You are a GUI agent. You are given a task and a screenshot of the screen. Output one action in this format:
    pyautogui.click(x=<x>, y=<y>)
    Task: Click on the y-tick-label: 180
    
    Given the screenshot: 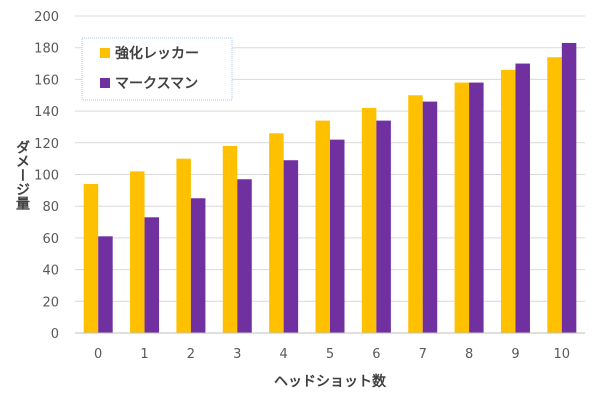 What is the action you would take?
    pyautogui.click(x=46, y=49)
    